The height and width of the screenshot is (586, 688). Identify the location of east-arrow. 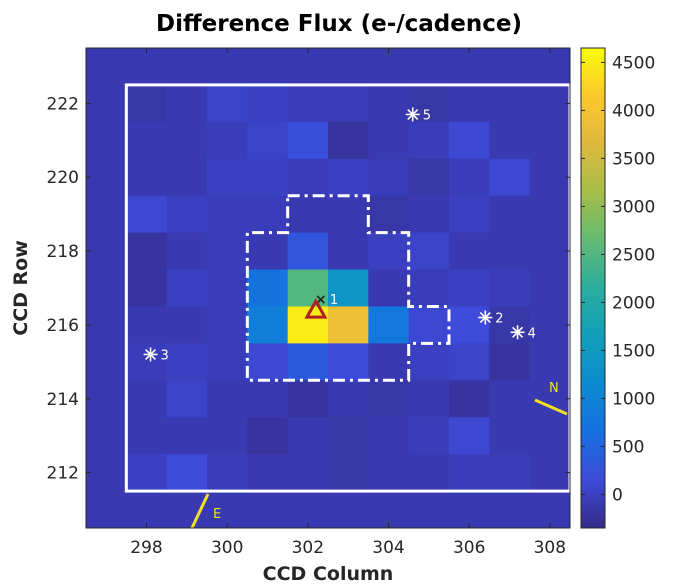
(200, 511).